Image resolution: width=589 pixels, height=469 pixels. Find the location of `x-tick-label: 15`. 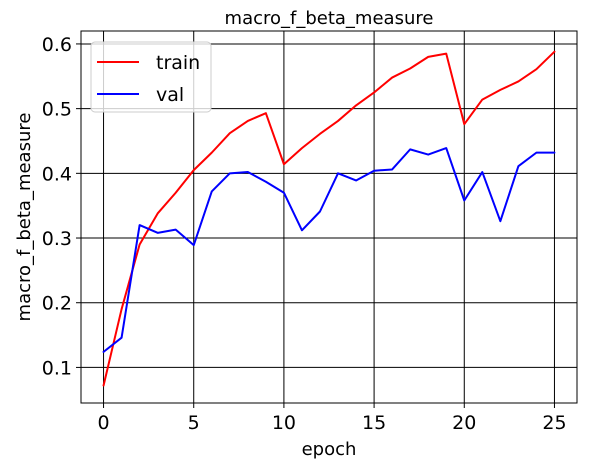

x-tick-label: 15 is located at coordinates (374, 423).